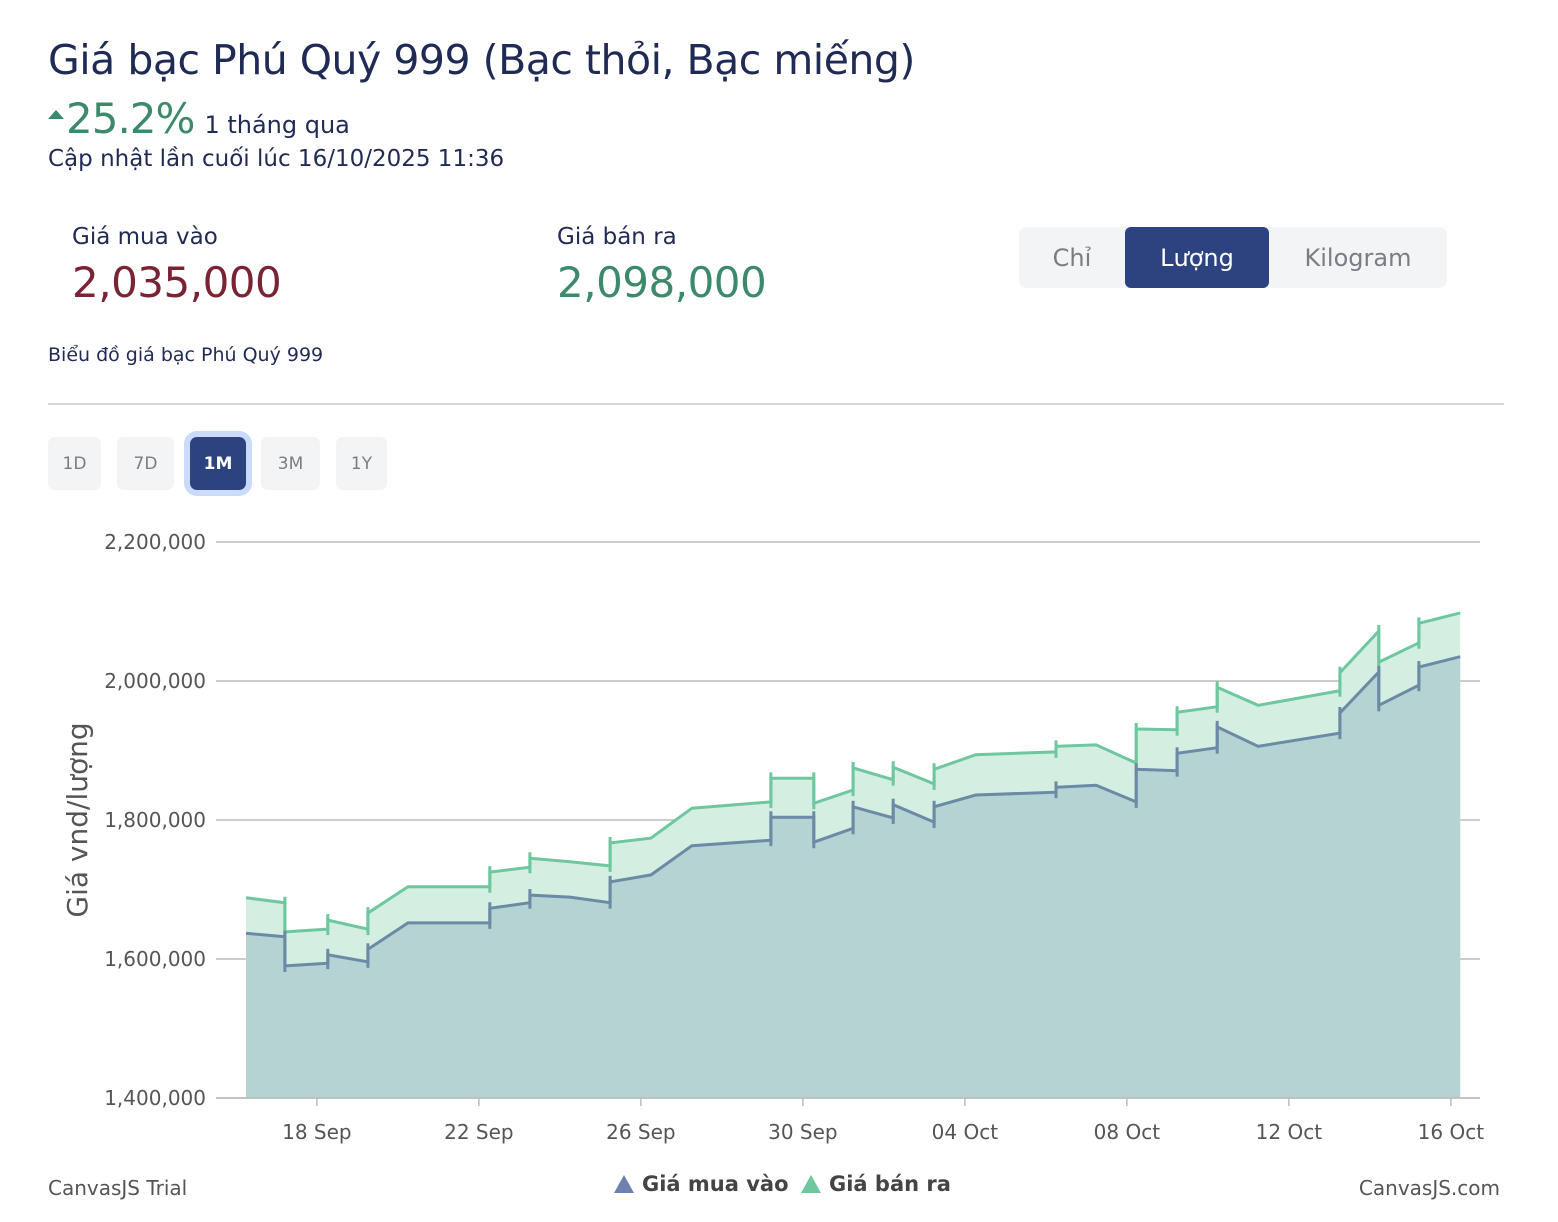 The height and width of the screenshot is (1222, 1558). Describe the element at coordinates (199, 118) in the screenshot. I see `price-change: 25.2% 1 tháng qua` at that location.